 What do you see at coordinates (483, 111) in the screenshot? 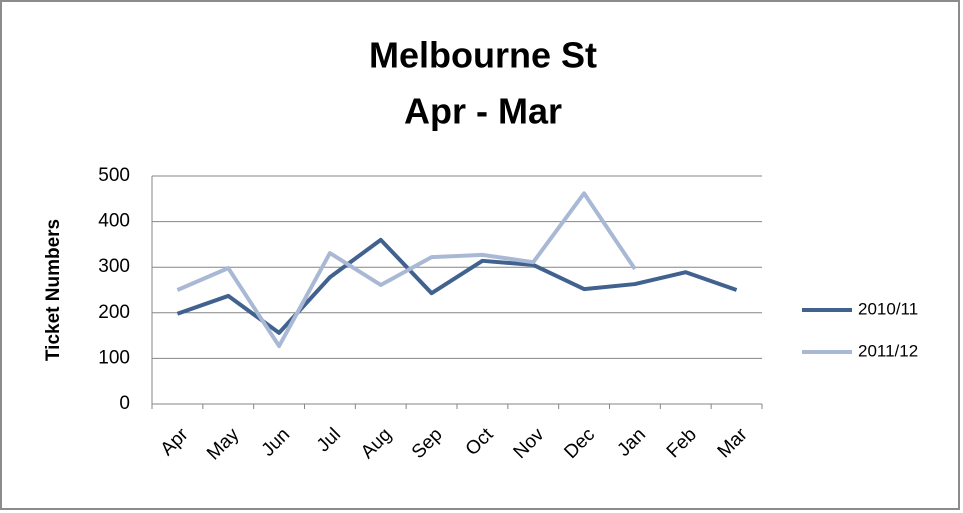
I see `chart-subtitle: Apr - Mar` at bounding box center [483, 111].